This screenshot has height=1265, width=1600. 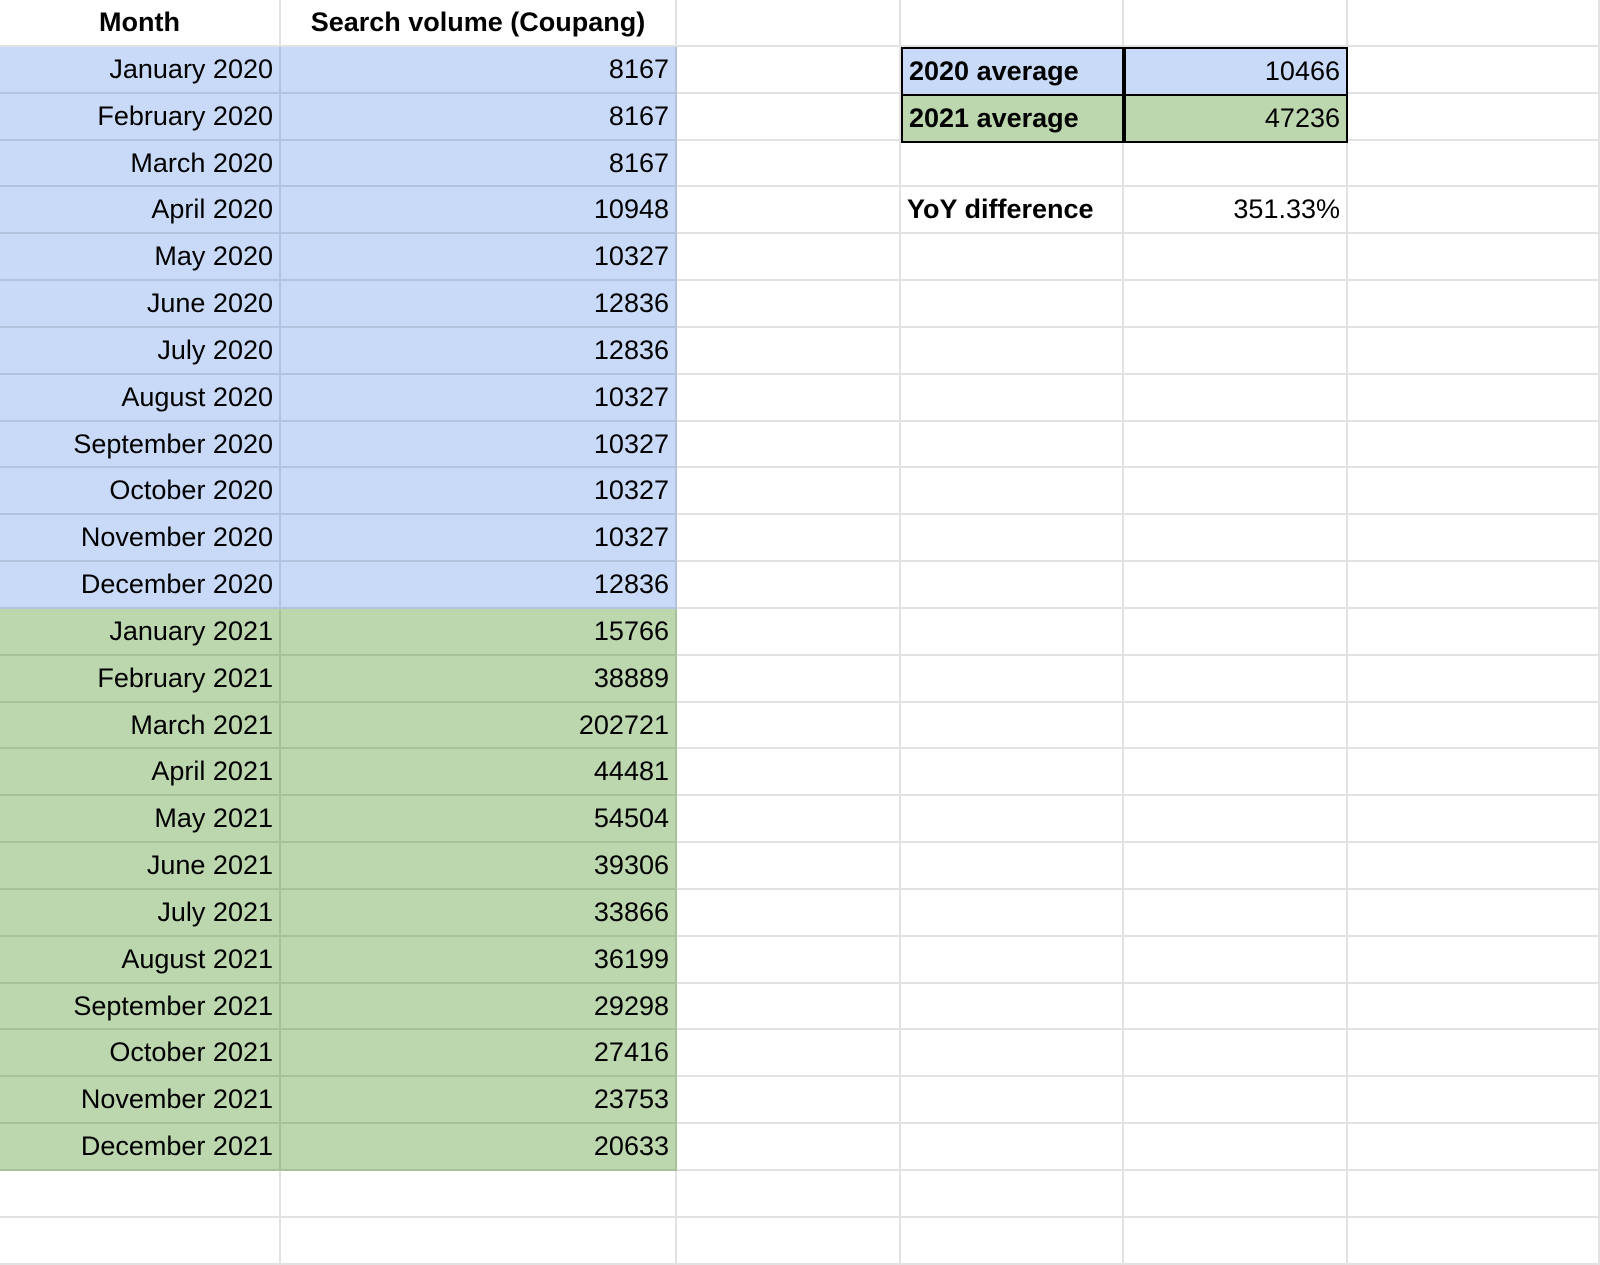 I want to click on volume-cell: 54504, so click(x=479, y=820).